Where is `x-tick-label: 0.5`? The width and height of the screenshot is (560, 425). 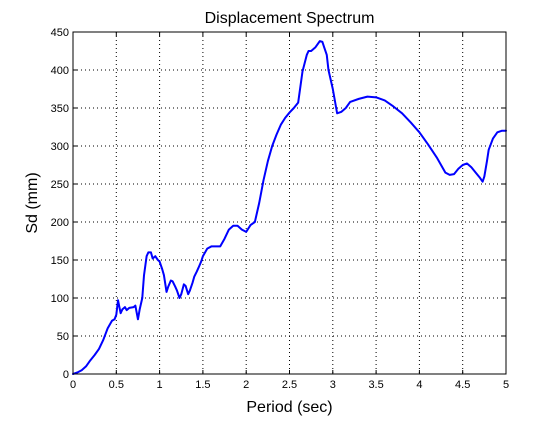
x-tick-label: 0.5 is located at coordinates (116, 385).